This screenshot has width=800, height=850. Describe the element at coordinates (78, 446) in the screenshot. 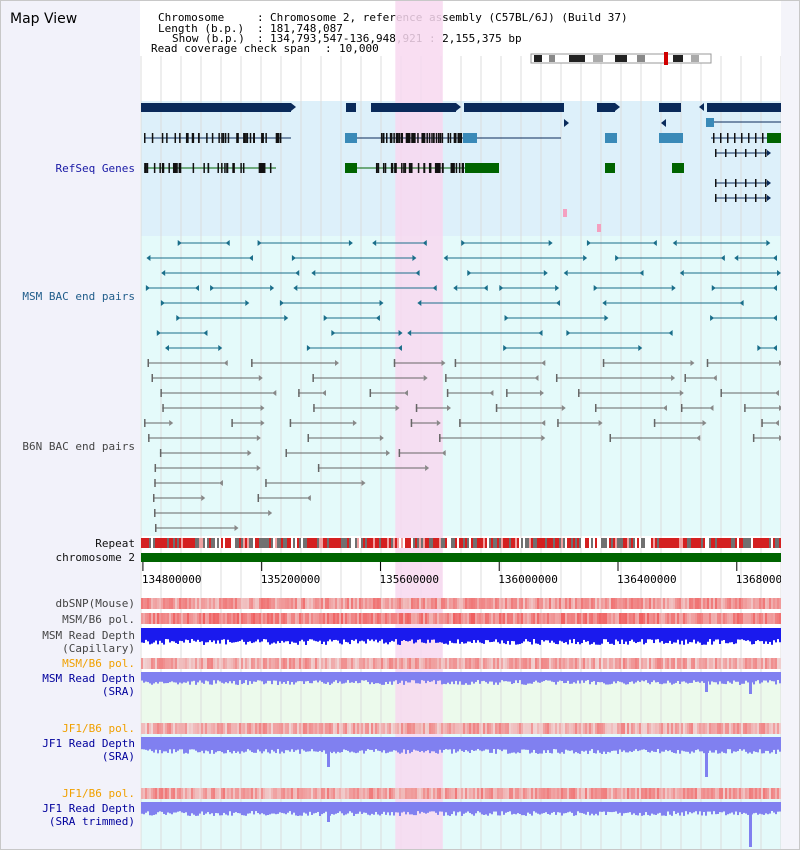

I see `track-label-b6n-bac: B6N BAC end pairs` at that location.